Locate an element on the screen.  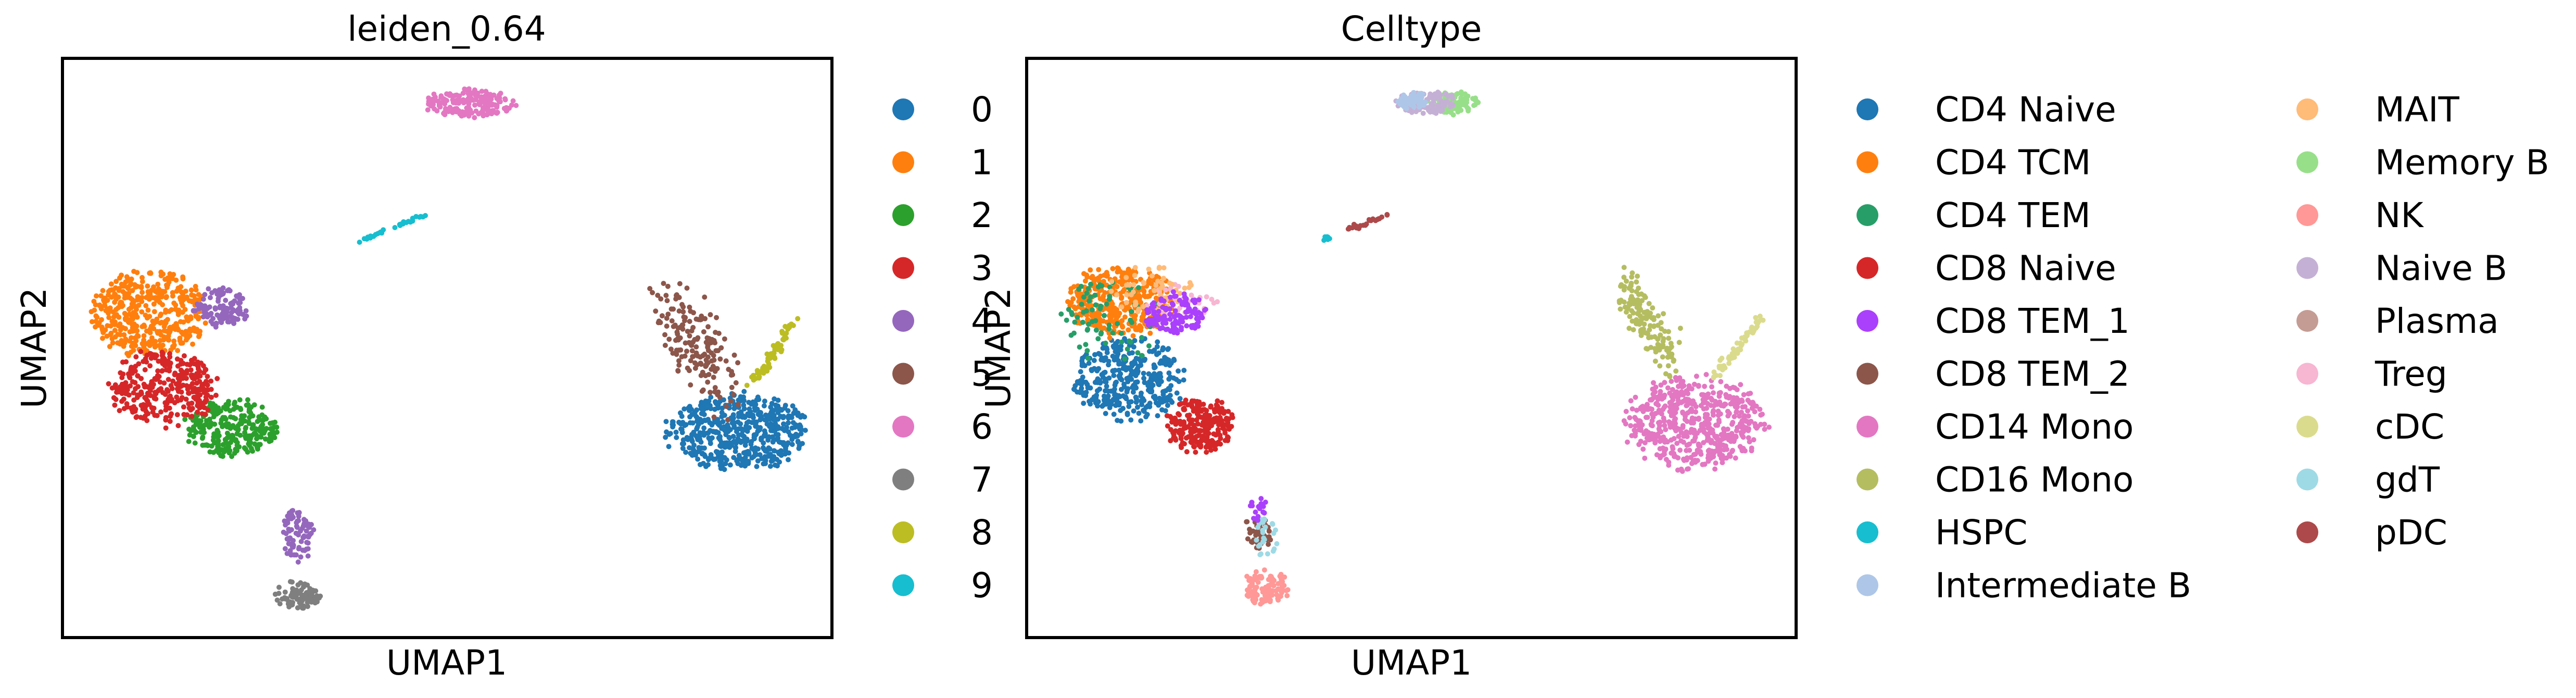
x-axis-label-leiden: UMAP1 is located at coordinates (446, 663).